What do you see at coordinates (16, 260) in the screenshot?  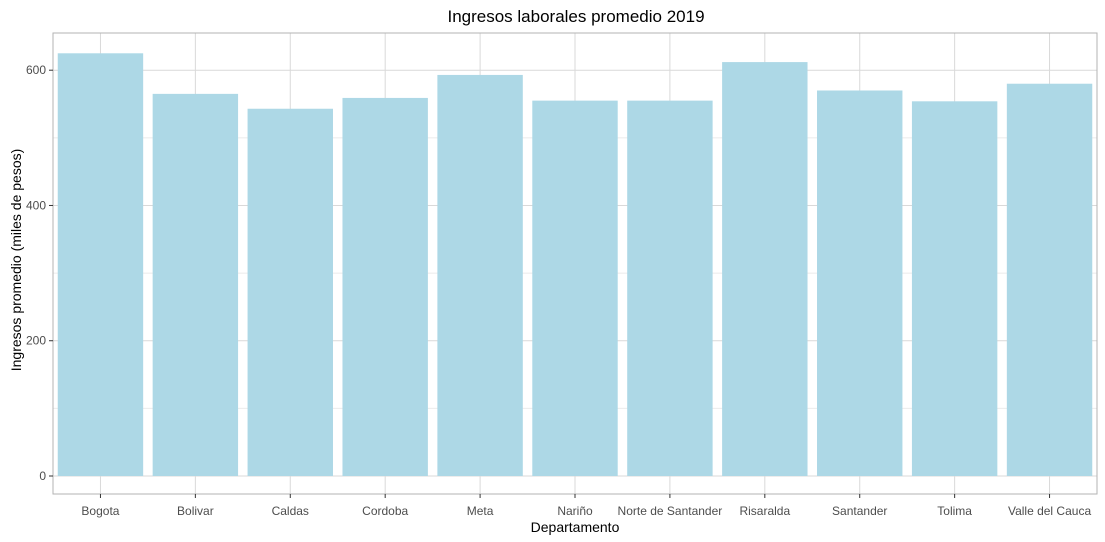 I see `y-axis-title: Ingresos promedio (miles de pesos)` at bounding box center [16, 260].